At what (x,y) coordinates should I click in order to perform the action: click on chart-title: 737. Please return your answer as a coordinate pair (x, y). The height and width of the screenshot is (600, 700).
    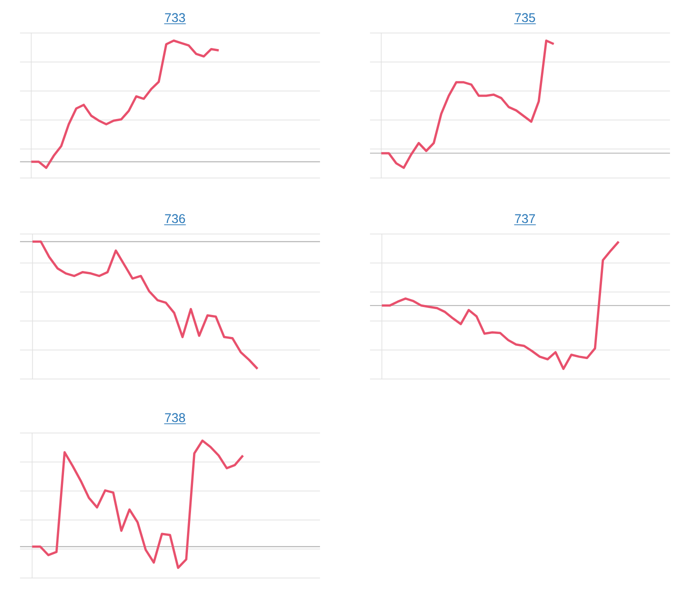
    Looking at the image, I should click on (525, 219).